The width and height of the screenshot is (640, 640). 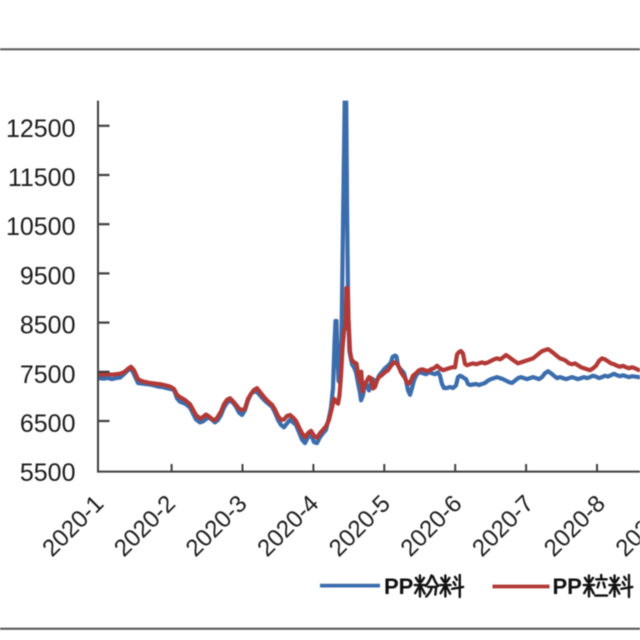 What do you see at coordinates (48, 375) in the screenshot?
I see `svg-text: 7500` at bounding box center [48, 375].